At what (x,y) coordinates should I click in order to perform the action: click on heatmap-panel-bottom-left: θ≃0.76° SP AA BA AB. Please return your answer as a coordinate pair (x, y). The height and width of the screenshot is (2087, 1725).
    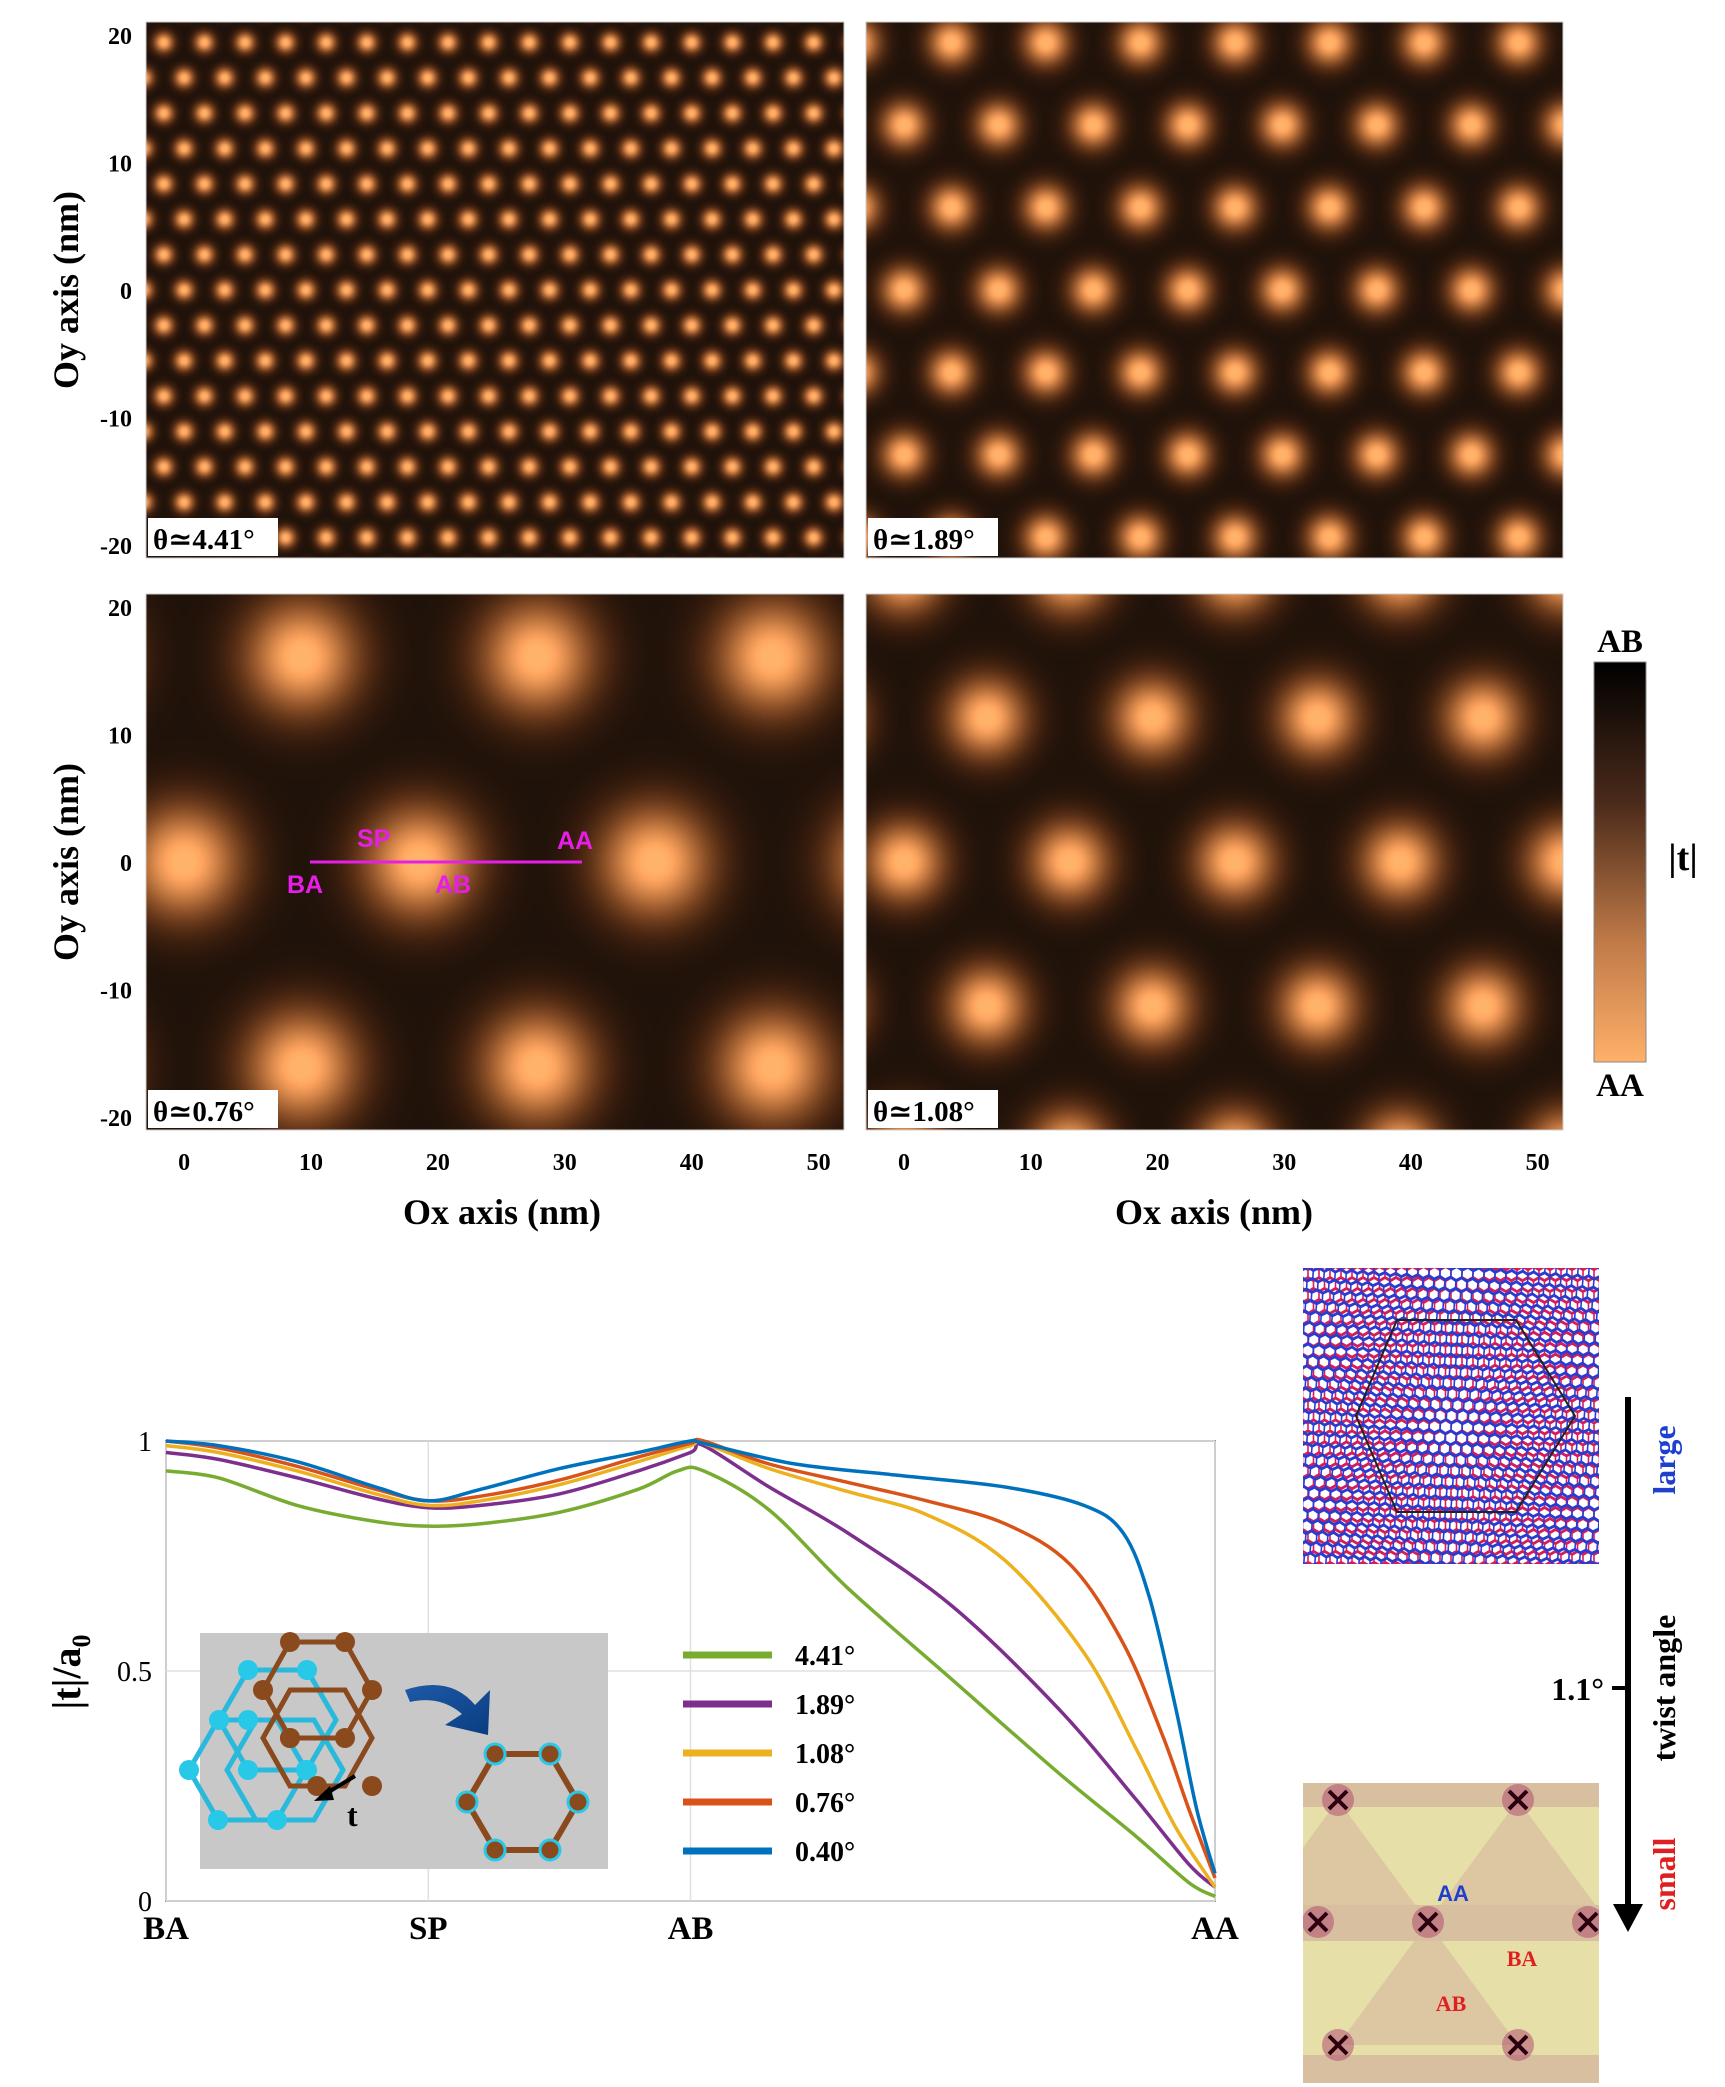
    Looking at the image, I should click on (495, 862).